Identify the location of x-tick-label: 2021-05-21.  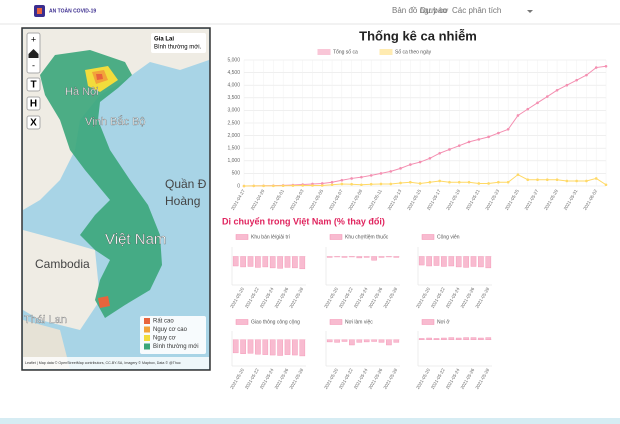
(473, 199).